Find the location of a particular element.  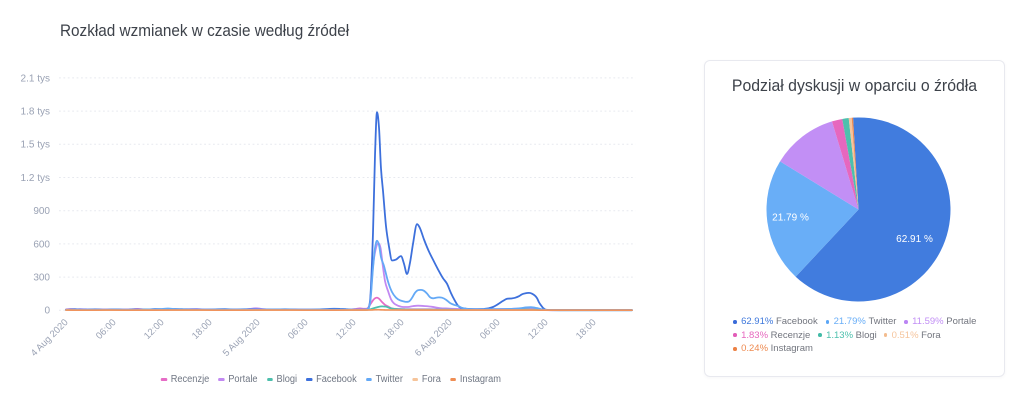

svg-text: 600 is located at coordinates (41, 244).